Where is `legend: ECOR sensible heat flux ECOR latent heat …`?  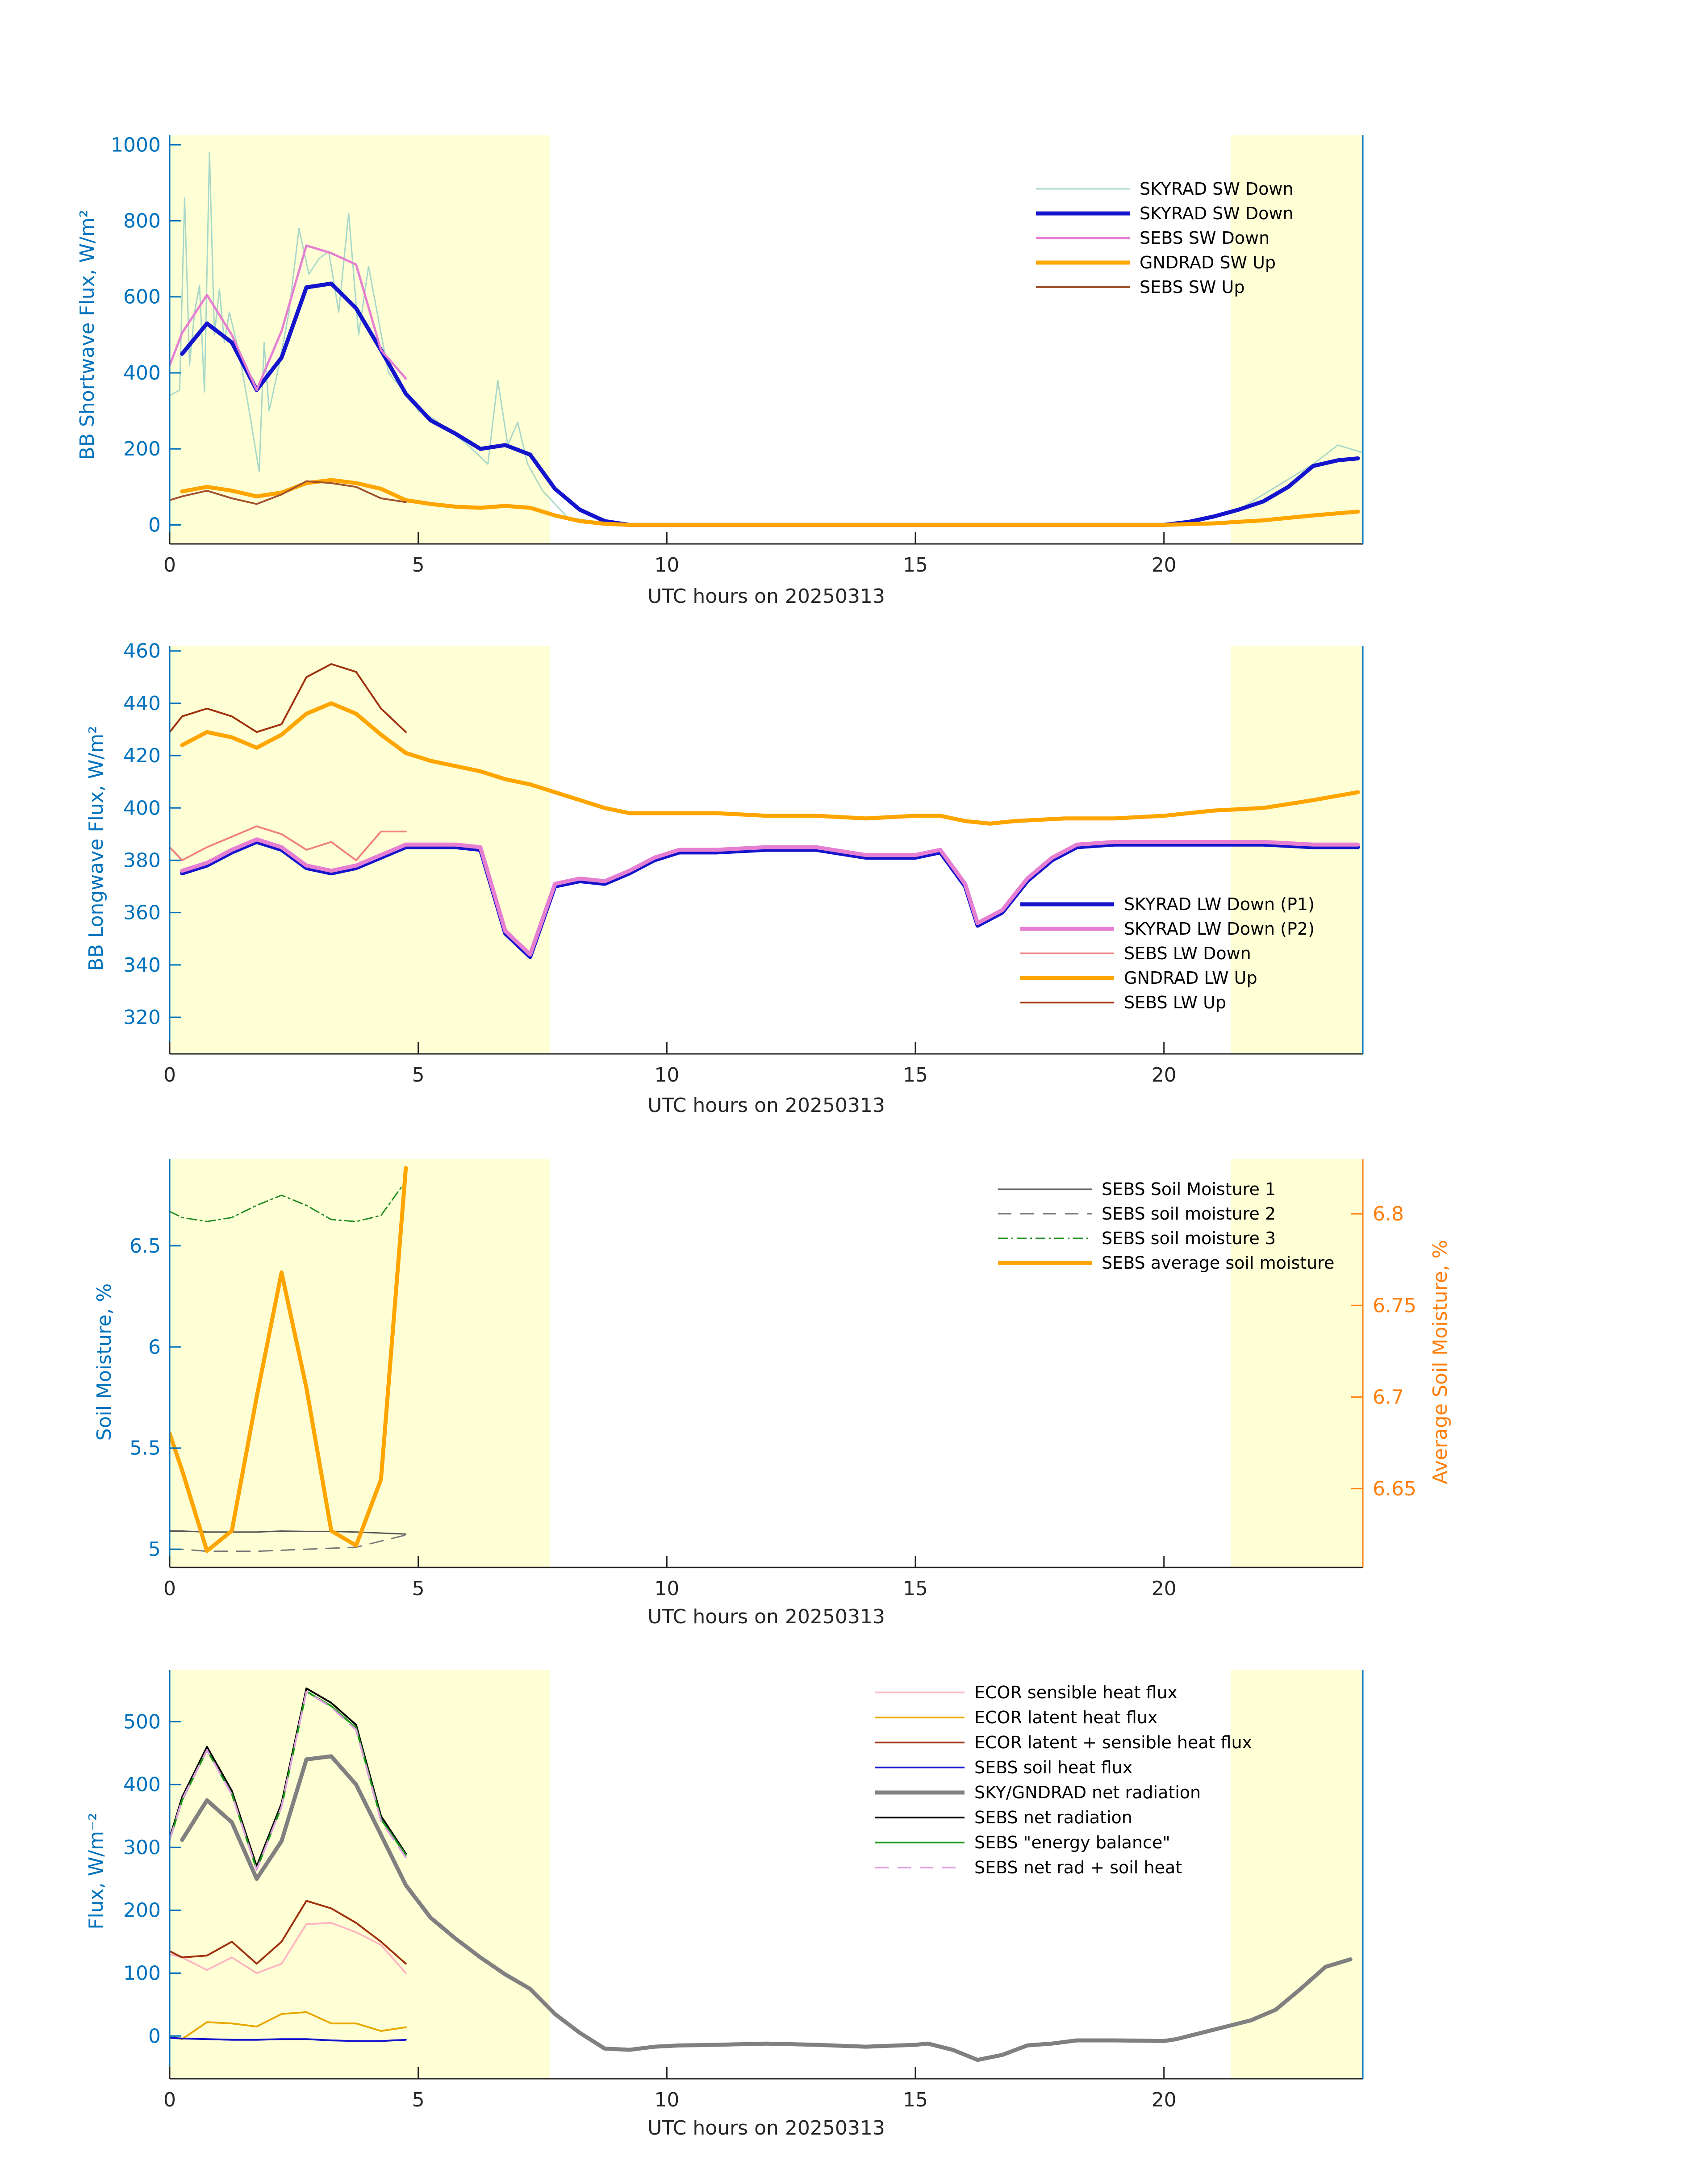 legend: ECOR sensible heat flux ECOR latent heat … is located at coordinates (1063, 1780).